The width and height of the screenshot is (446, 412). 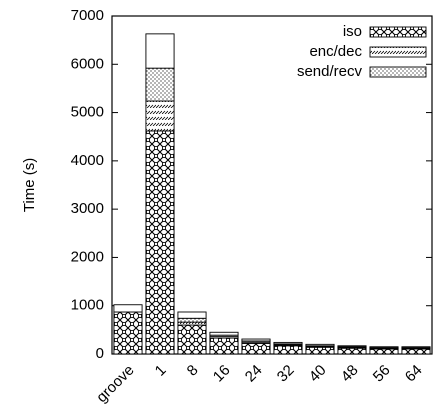 What do you see at coordinates (87, 256) in the screenshot?
I see `y-tick-label: 2000` at bounding box center [87, 256].